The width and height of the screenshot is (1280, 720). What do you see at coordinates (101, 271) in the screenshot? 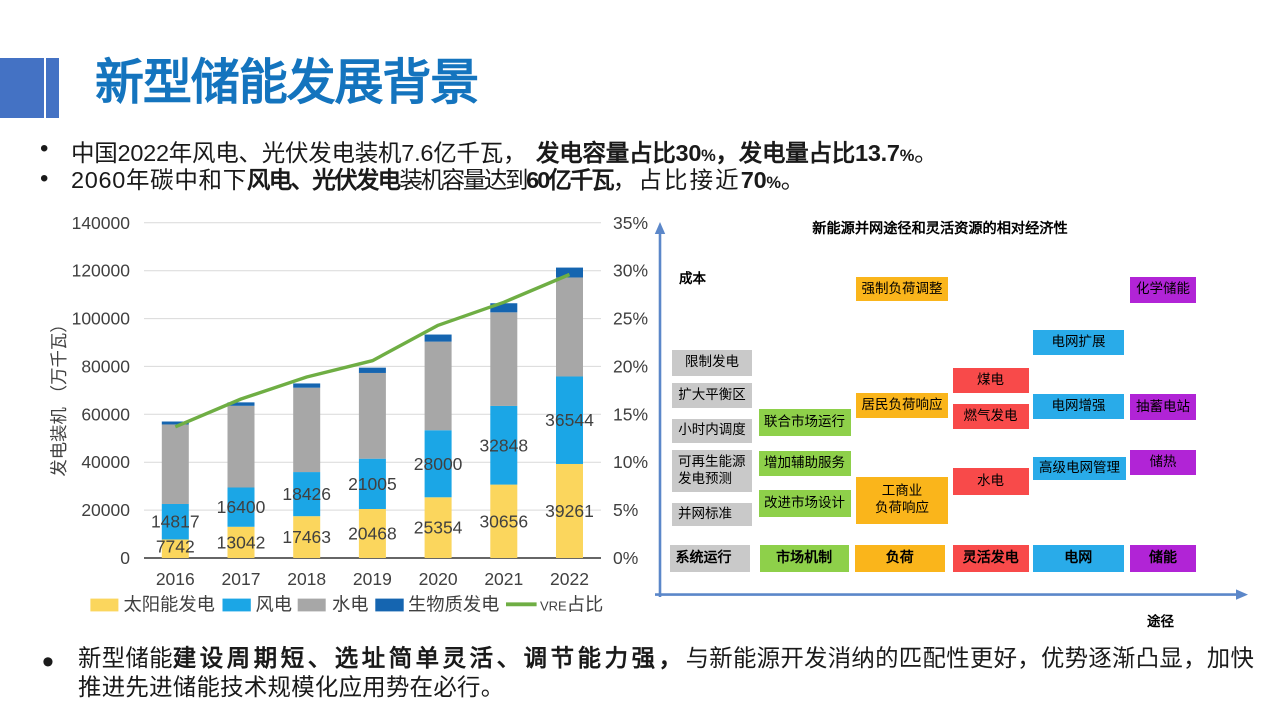
I see `svg-text: 120000` at bounding box center [101, 271].